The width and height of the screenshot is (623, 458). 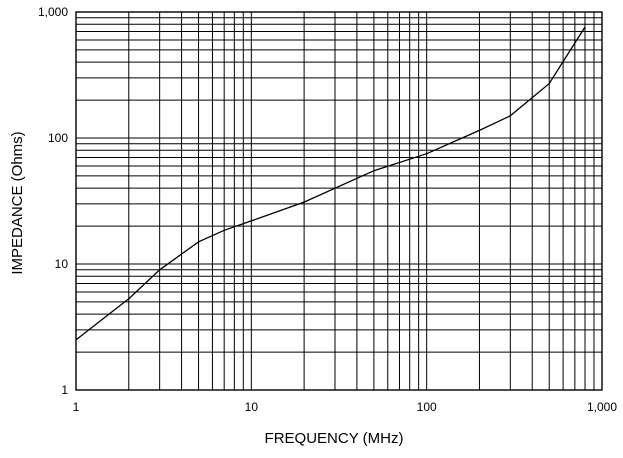 What do you see at coordinates (252, 407) in the screenshot?
I see `x-tick-label: 10` at bounding box center [252, 407].